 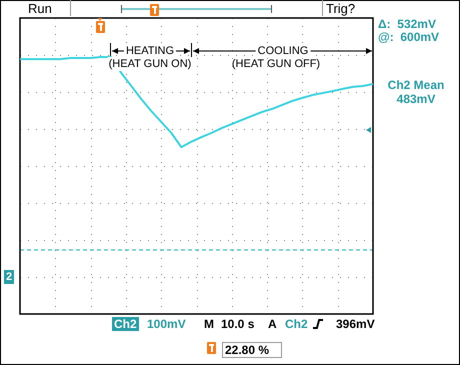 What do you see at coordinates (166, 324) in the screenshot?
I see `text: 100mV` at bounding box center [166, 324].